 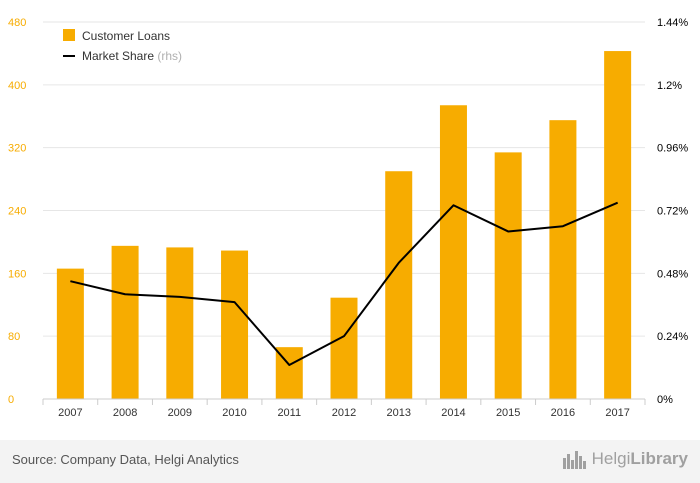 I want to click on x-tick-label: 2014, so click(x=453, y=413).